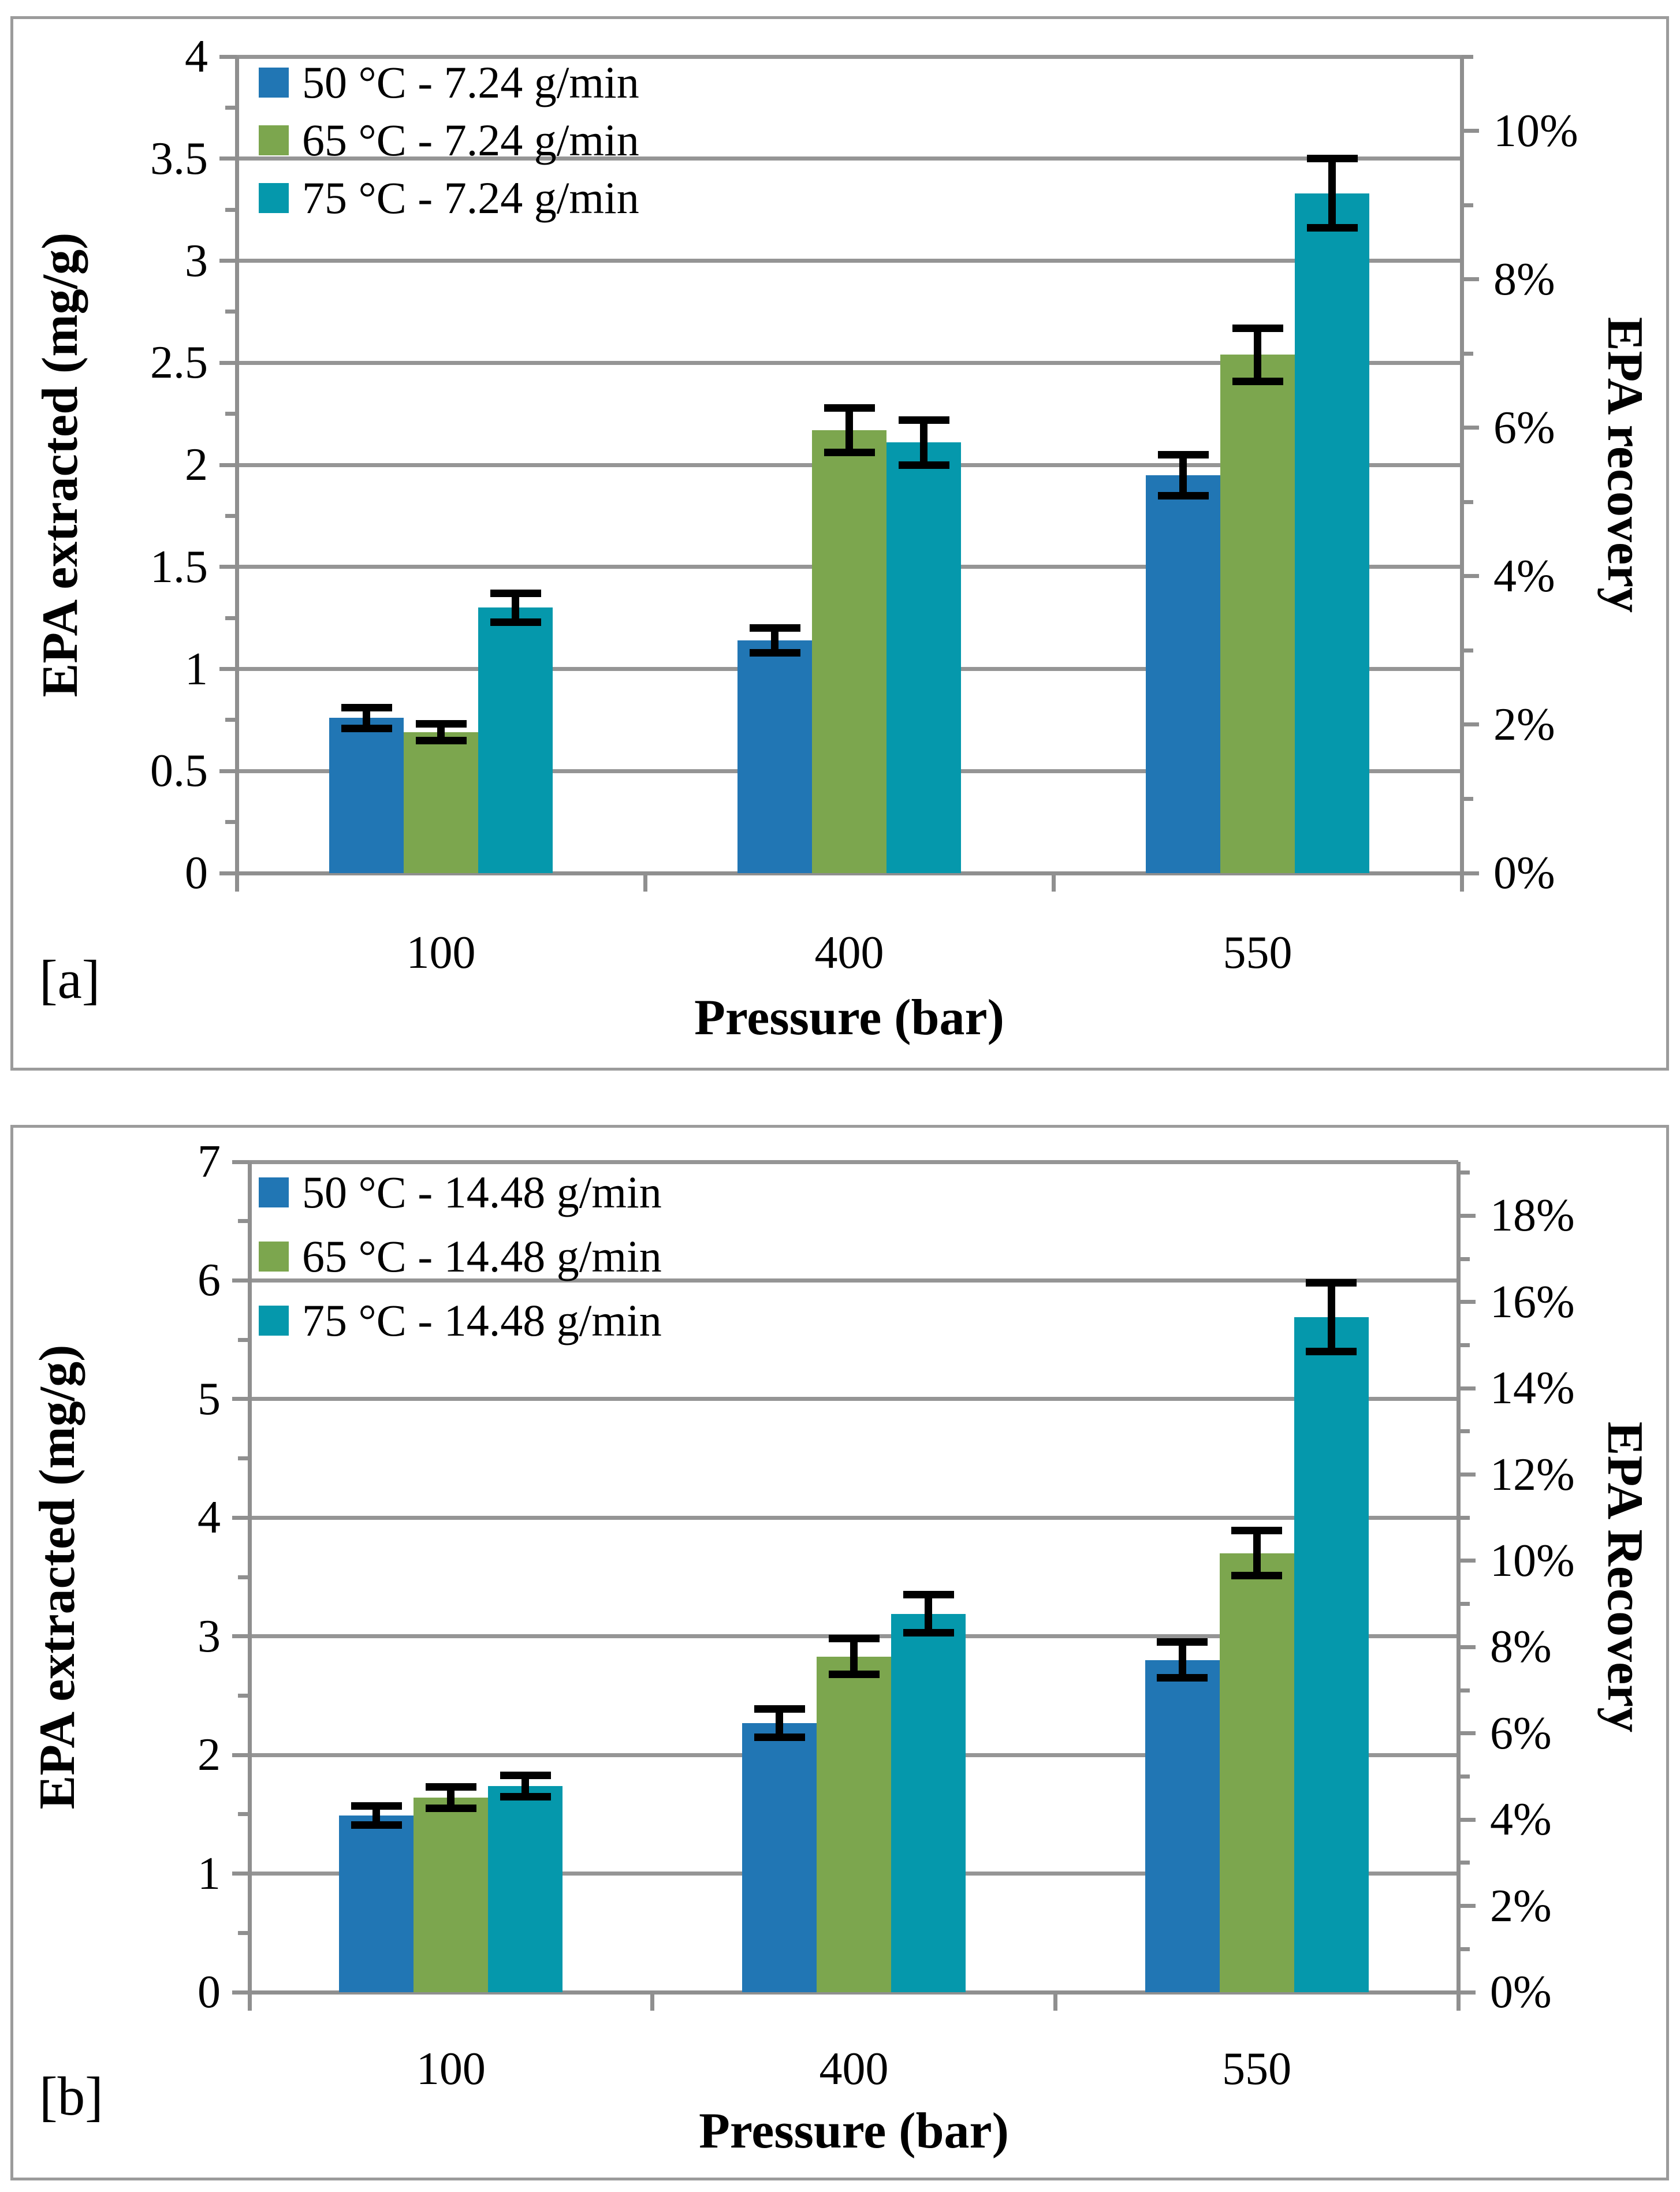  Describe the element at coordinates (471, 198) in the screenshot. I see `legend-label-series3: 75 °C - 7.24 g/min` at that location.